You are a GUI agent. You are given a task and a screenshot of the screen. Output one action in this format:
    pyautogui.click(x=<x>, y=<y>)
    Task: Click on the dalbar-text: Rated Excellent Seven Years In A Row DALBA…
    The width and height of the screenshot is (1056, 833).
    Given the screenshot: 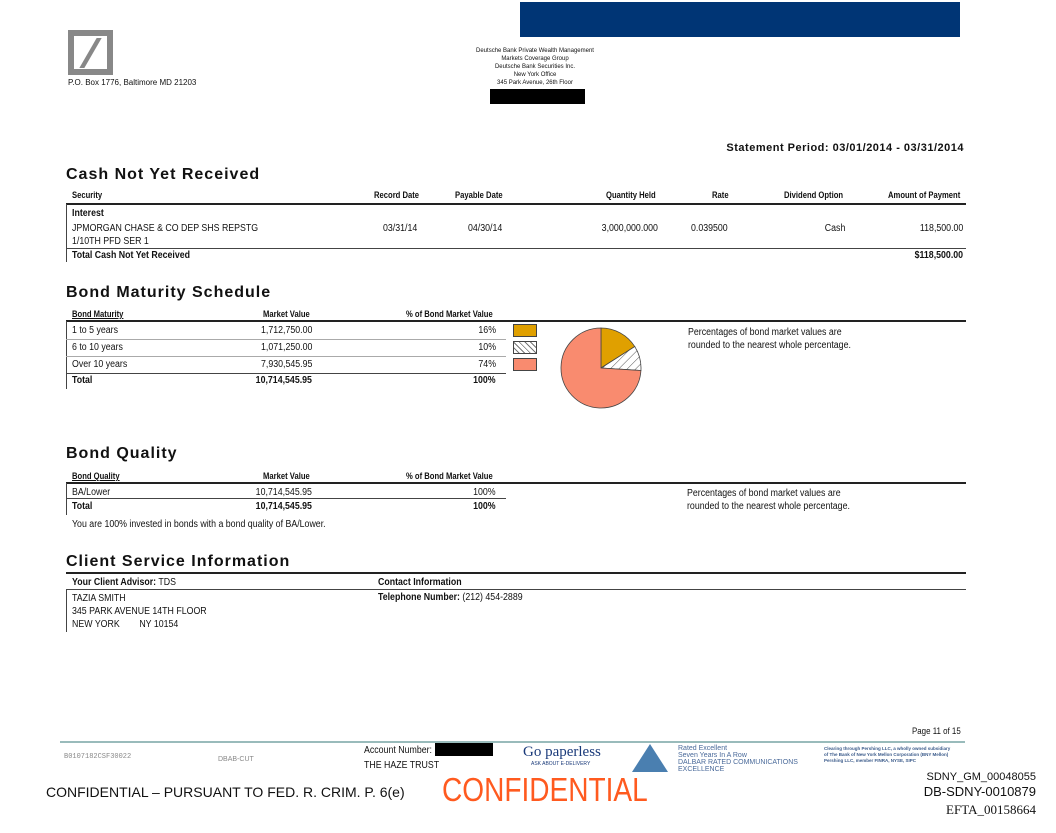 What is the action you would take?
    pyautogui.click(x=738, y=759)
    